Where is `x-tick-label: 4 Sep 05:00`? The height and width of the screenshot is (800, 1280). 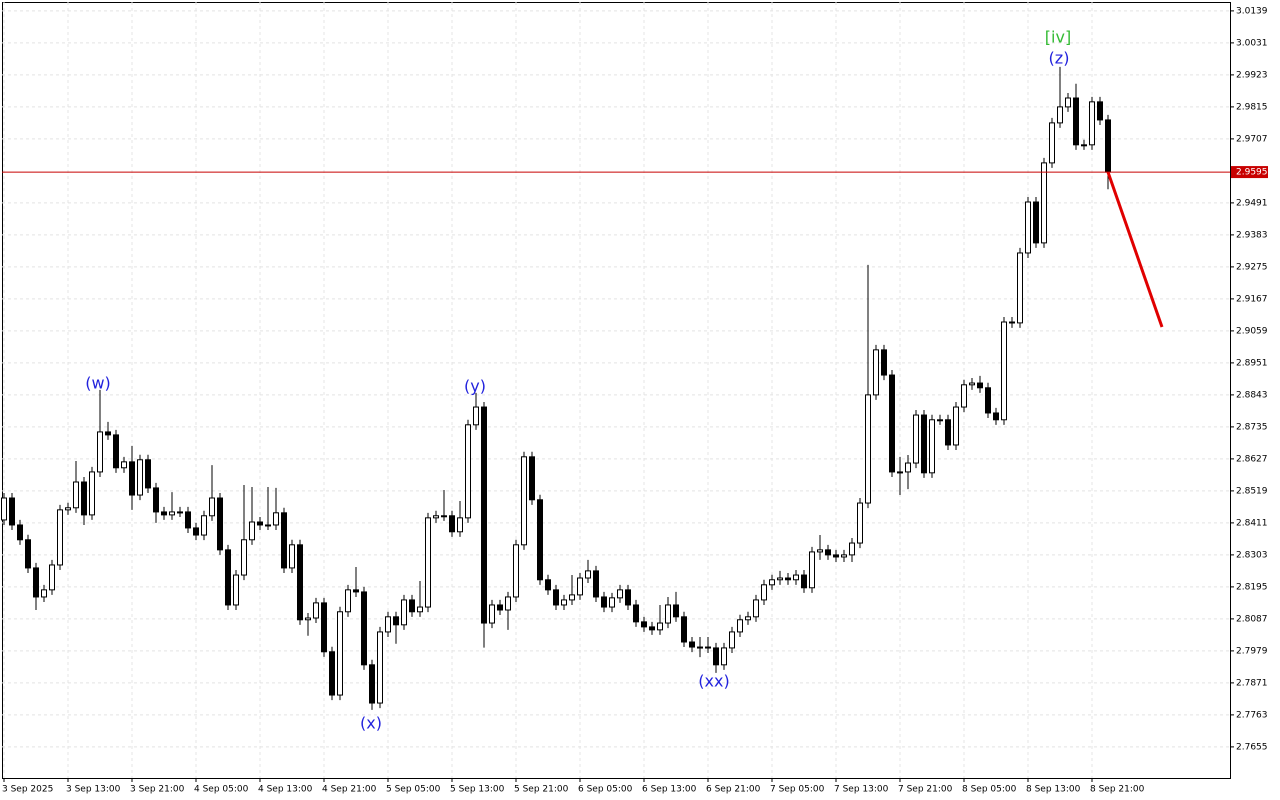 x-tick-label: 4 Sep 05:00 is located at coordinates (221, 790).